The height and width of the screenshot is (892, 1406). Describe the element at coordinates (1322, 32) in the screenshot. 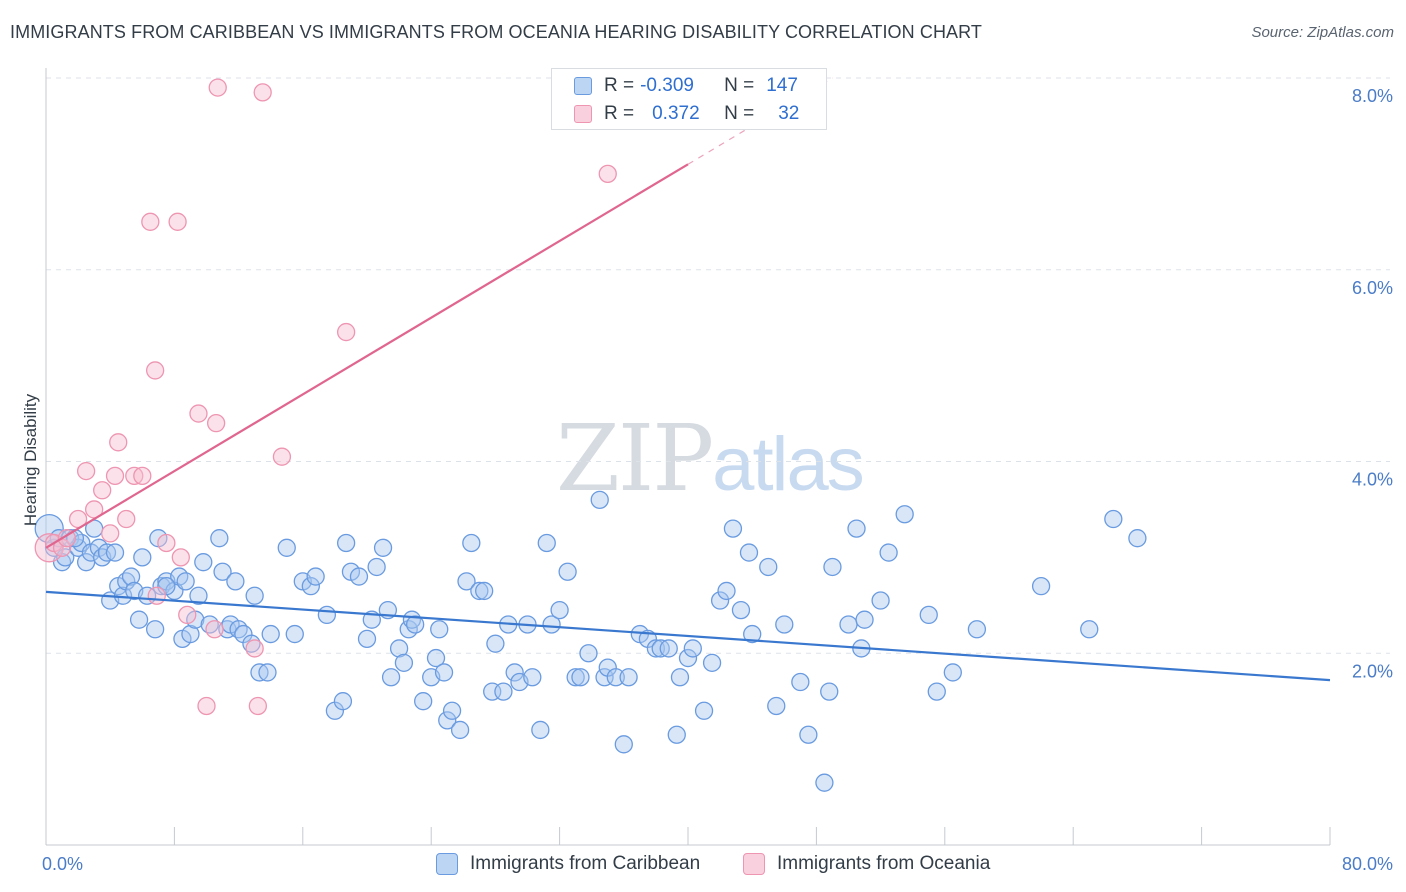

I see `source-label: Source: ZipAtlas.com` at that location.